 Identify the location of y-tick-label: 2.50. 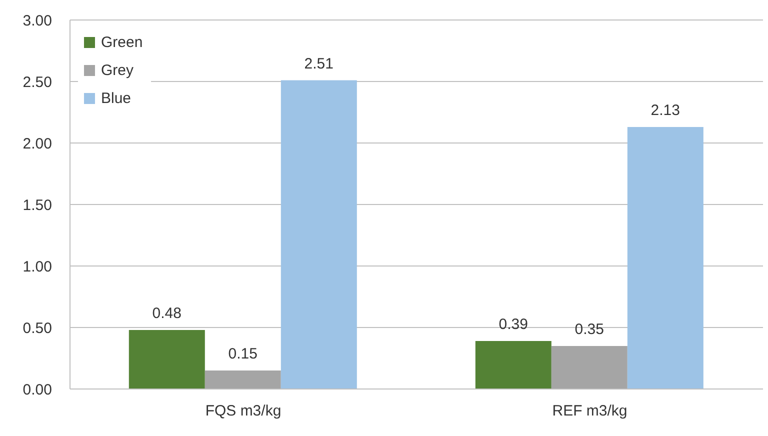
(37, 82).